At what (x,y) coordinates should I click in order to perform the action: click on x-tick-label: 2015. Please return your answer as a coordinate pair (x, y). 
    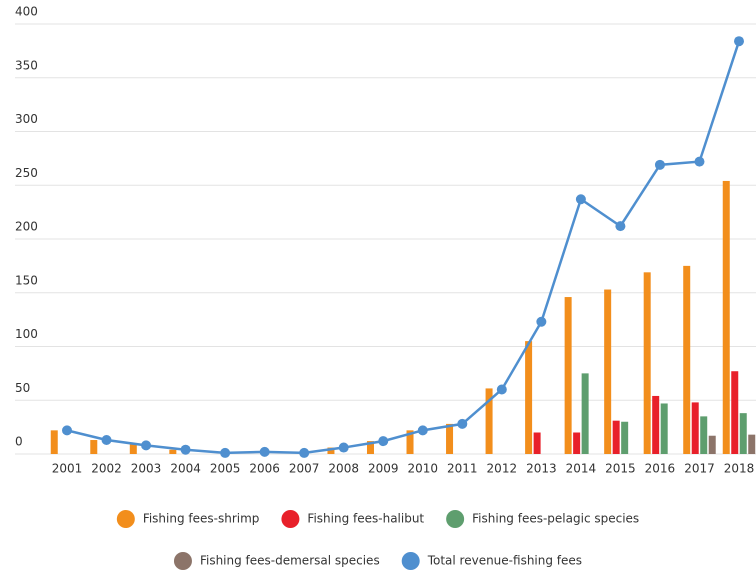
    Looking at the image, I should click on (620, 469).